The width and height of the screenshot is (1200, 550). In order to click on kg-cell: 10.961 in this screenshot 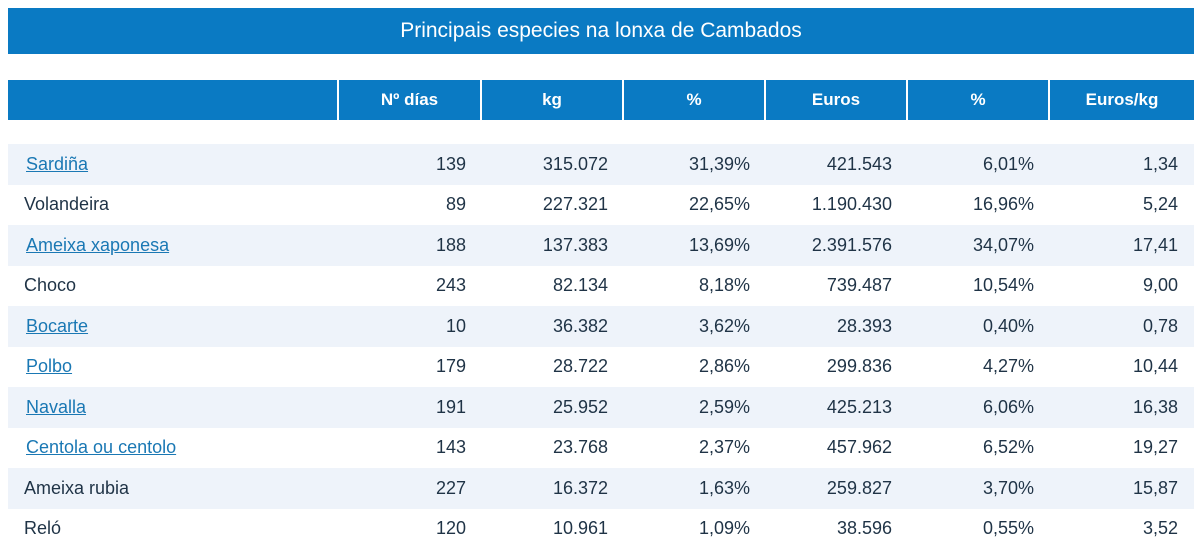, I will do `click(580, 528)`.